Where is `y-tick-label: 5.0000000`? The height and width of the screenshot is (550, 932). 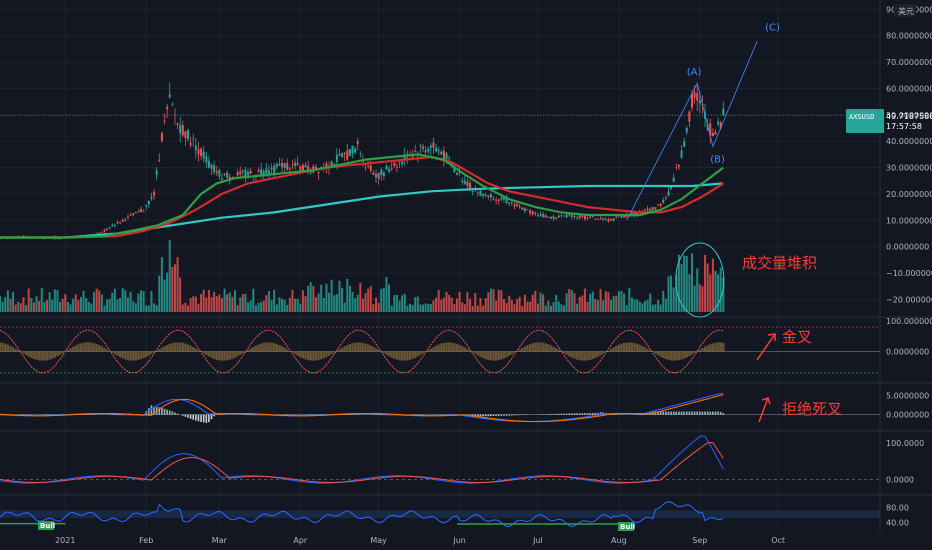 y-tick-label: 5.0000000 is located at coordinates (907, 396).